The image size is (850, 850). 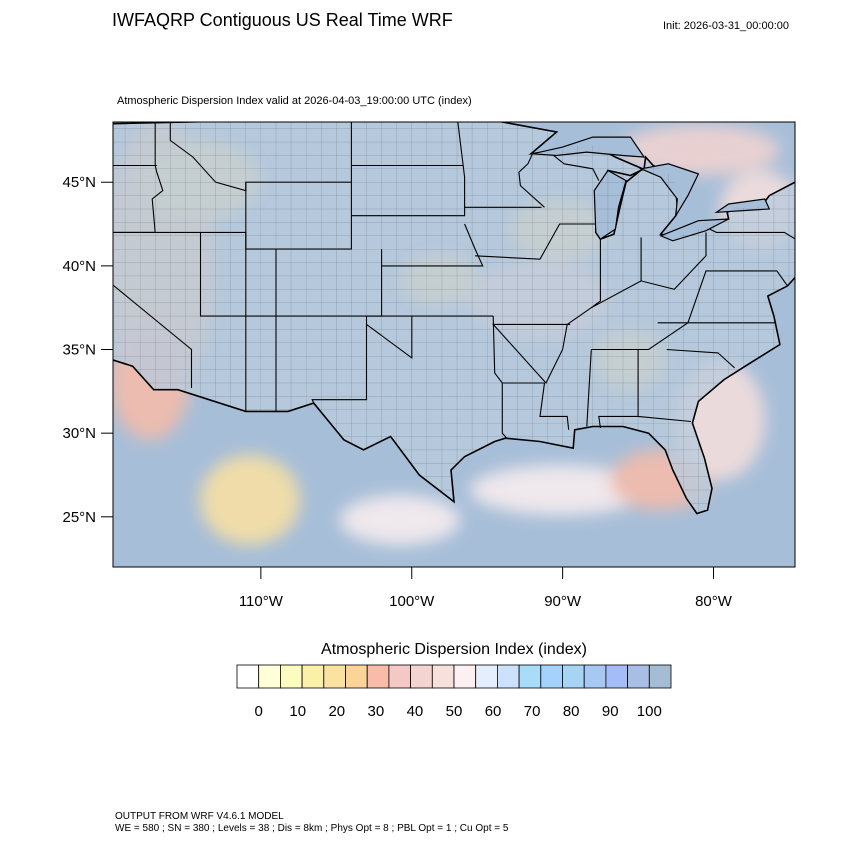 What do you see at coordinates (610, 711) in the screenshot?
I see `colorbar-label: 90` at bounding box center [610, 711].